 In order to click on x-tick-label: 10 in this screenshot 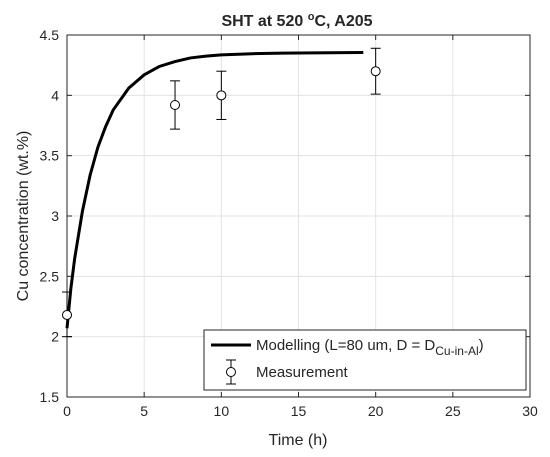, I will do `click(222, 411)`.